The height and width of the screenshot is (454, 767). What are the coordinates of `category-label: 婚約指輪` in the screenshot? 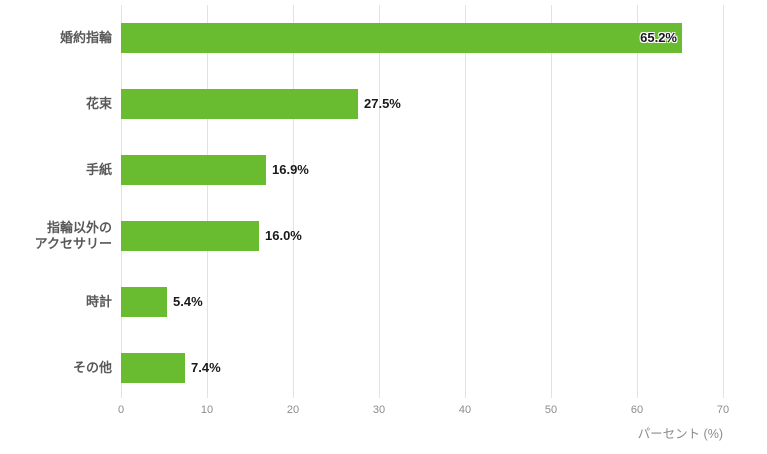 It's located at (85, 37).